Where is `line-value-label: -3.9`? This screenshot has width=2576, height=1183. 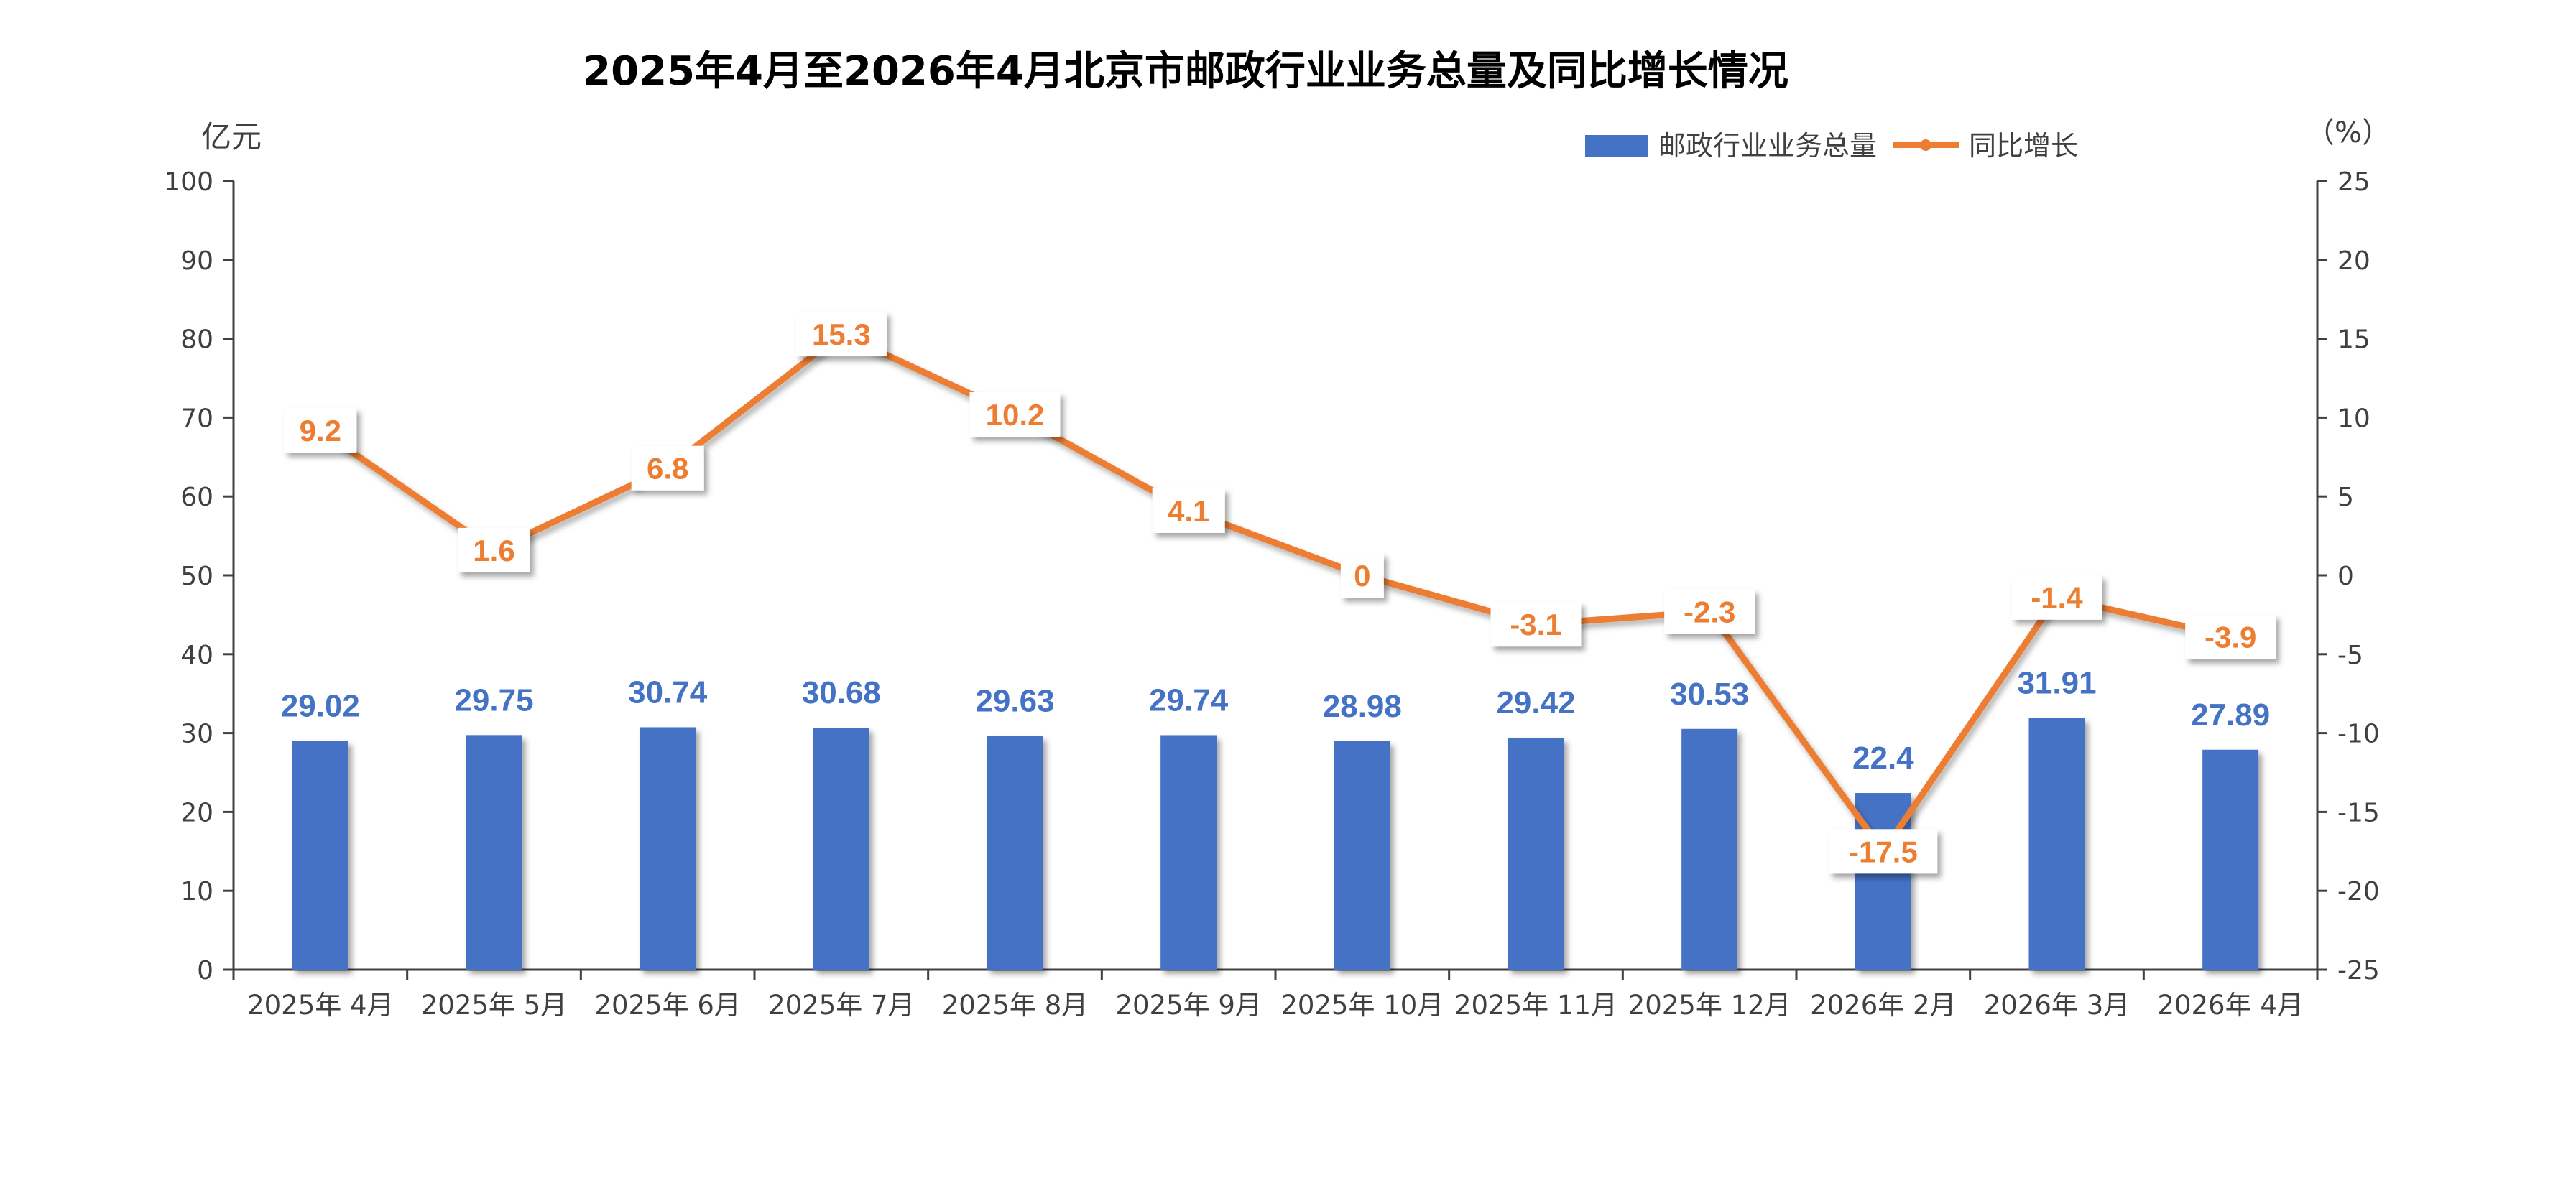
line-value-label: -3.9 is located at coordinates (2230, 637).